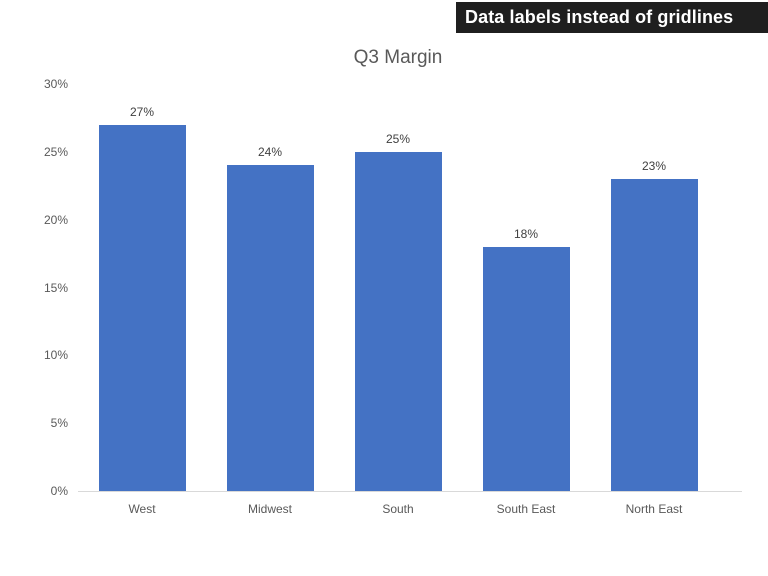 This screenshot has width=768, height=576. I want to click on bar-midwest, so click(270, 328).